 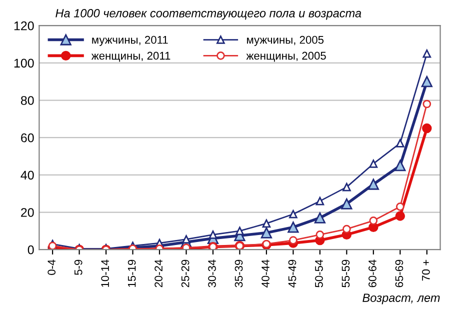 I want to click on x-tick-label: 30-34, so click(x=212, y=274).